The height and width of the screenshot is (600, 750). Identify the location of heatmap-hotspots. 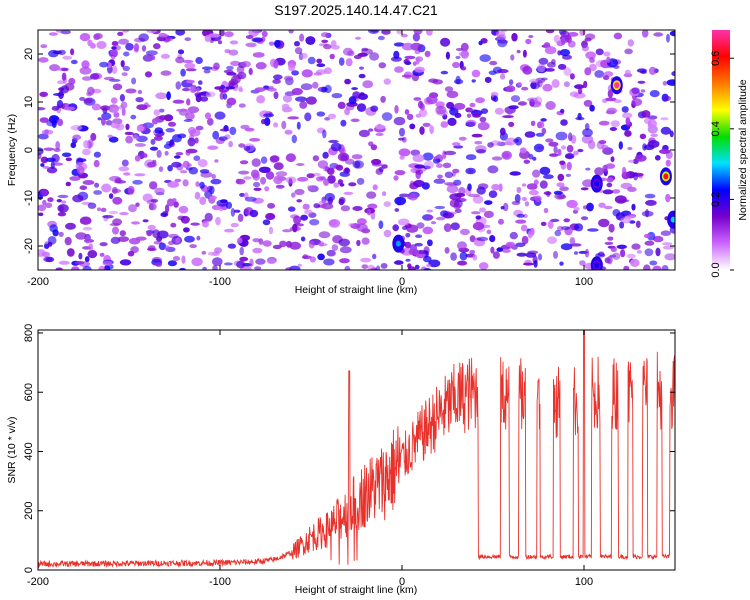
(533, 173).